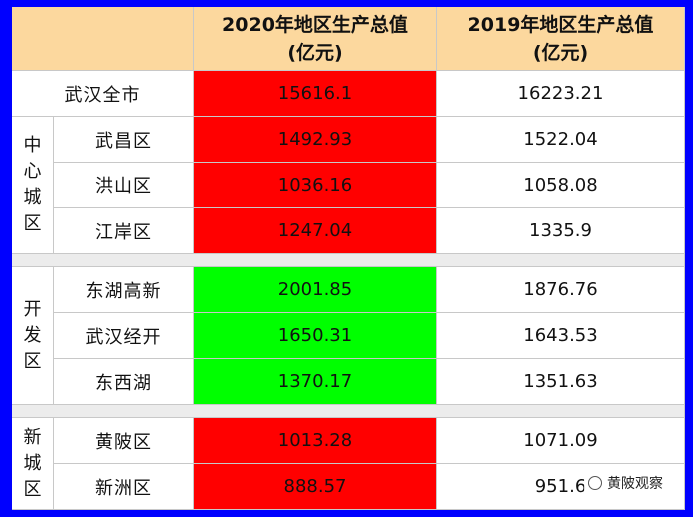  Describe the element at coordinates (560, 52) in the screenshot. I see `header-2019-unit: (亿元)` at that location.